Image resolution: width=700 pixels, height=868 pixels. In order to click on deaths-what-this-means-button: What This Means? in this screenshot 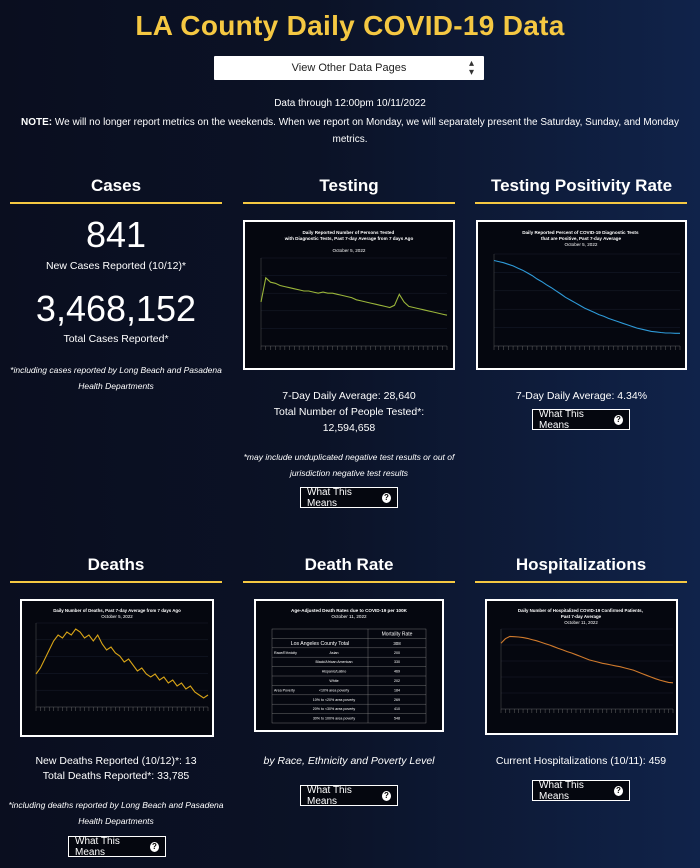, I will do `click(117, 846)`.